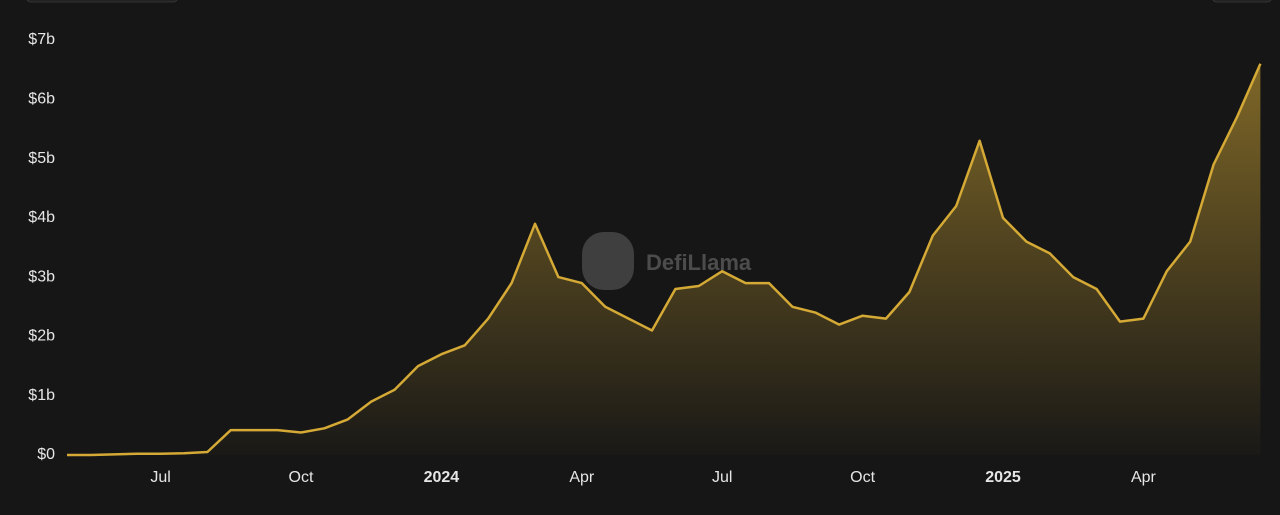  What do you see at coordinates (442, 477) in the screenshot?
I see `x-tick-label: 2024` at bounding box center [442, 477].